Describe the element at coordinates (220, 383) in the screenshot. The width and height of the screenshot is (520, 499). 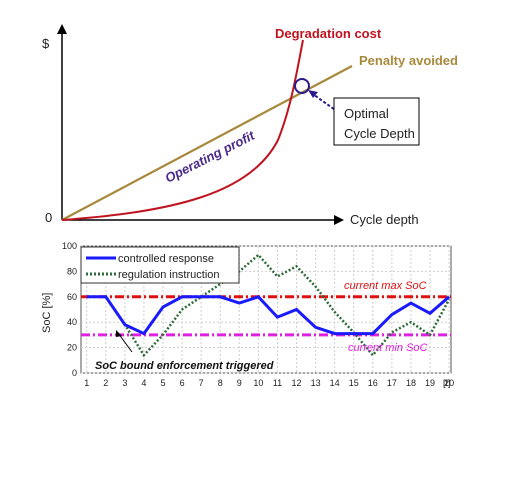
I see `x-tick-label: 8` at that location.